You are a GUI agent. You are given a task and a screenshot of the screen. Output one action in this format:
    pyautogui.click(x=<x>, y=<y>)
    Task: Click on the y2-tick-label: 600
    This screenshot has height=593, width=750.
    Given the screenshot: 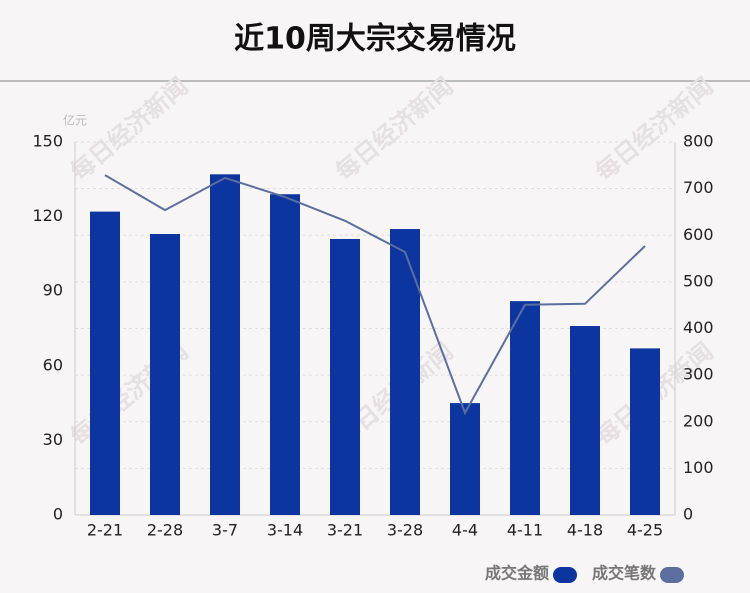 What is the action you would take?
    pyautogui.click(x=698, y=234)
    